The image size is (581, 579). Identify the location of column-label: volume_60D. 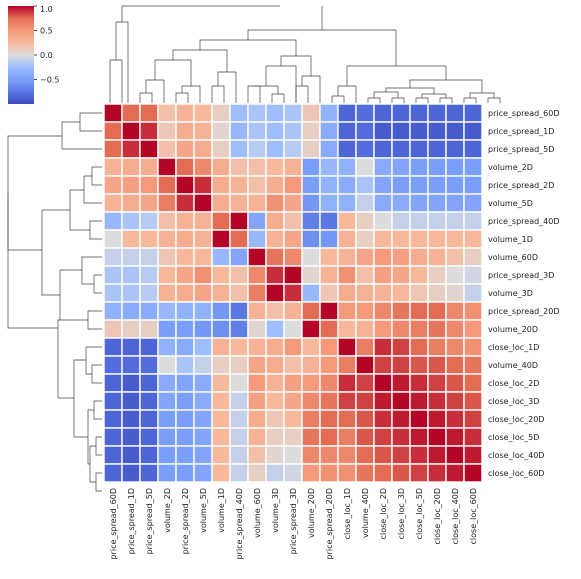
(257, 513).